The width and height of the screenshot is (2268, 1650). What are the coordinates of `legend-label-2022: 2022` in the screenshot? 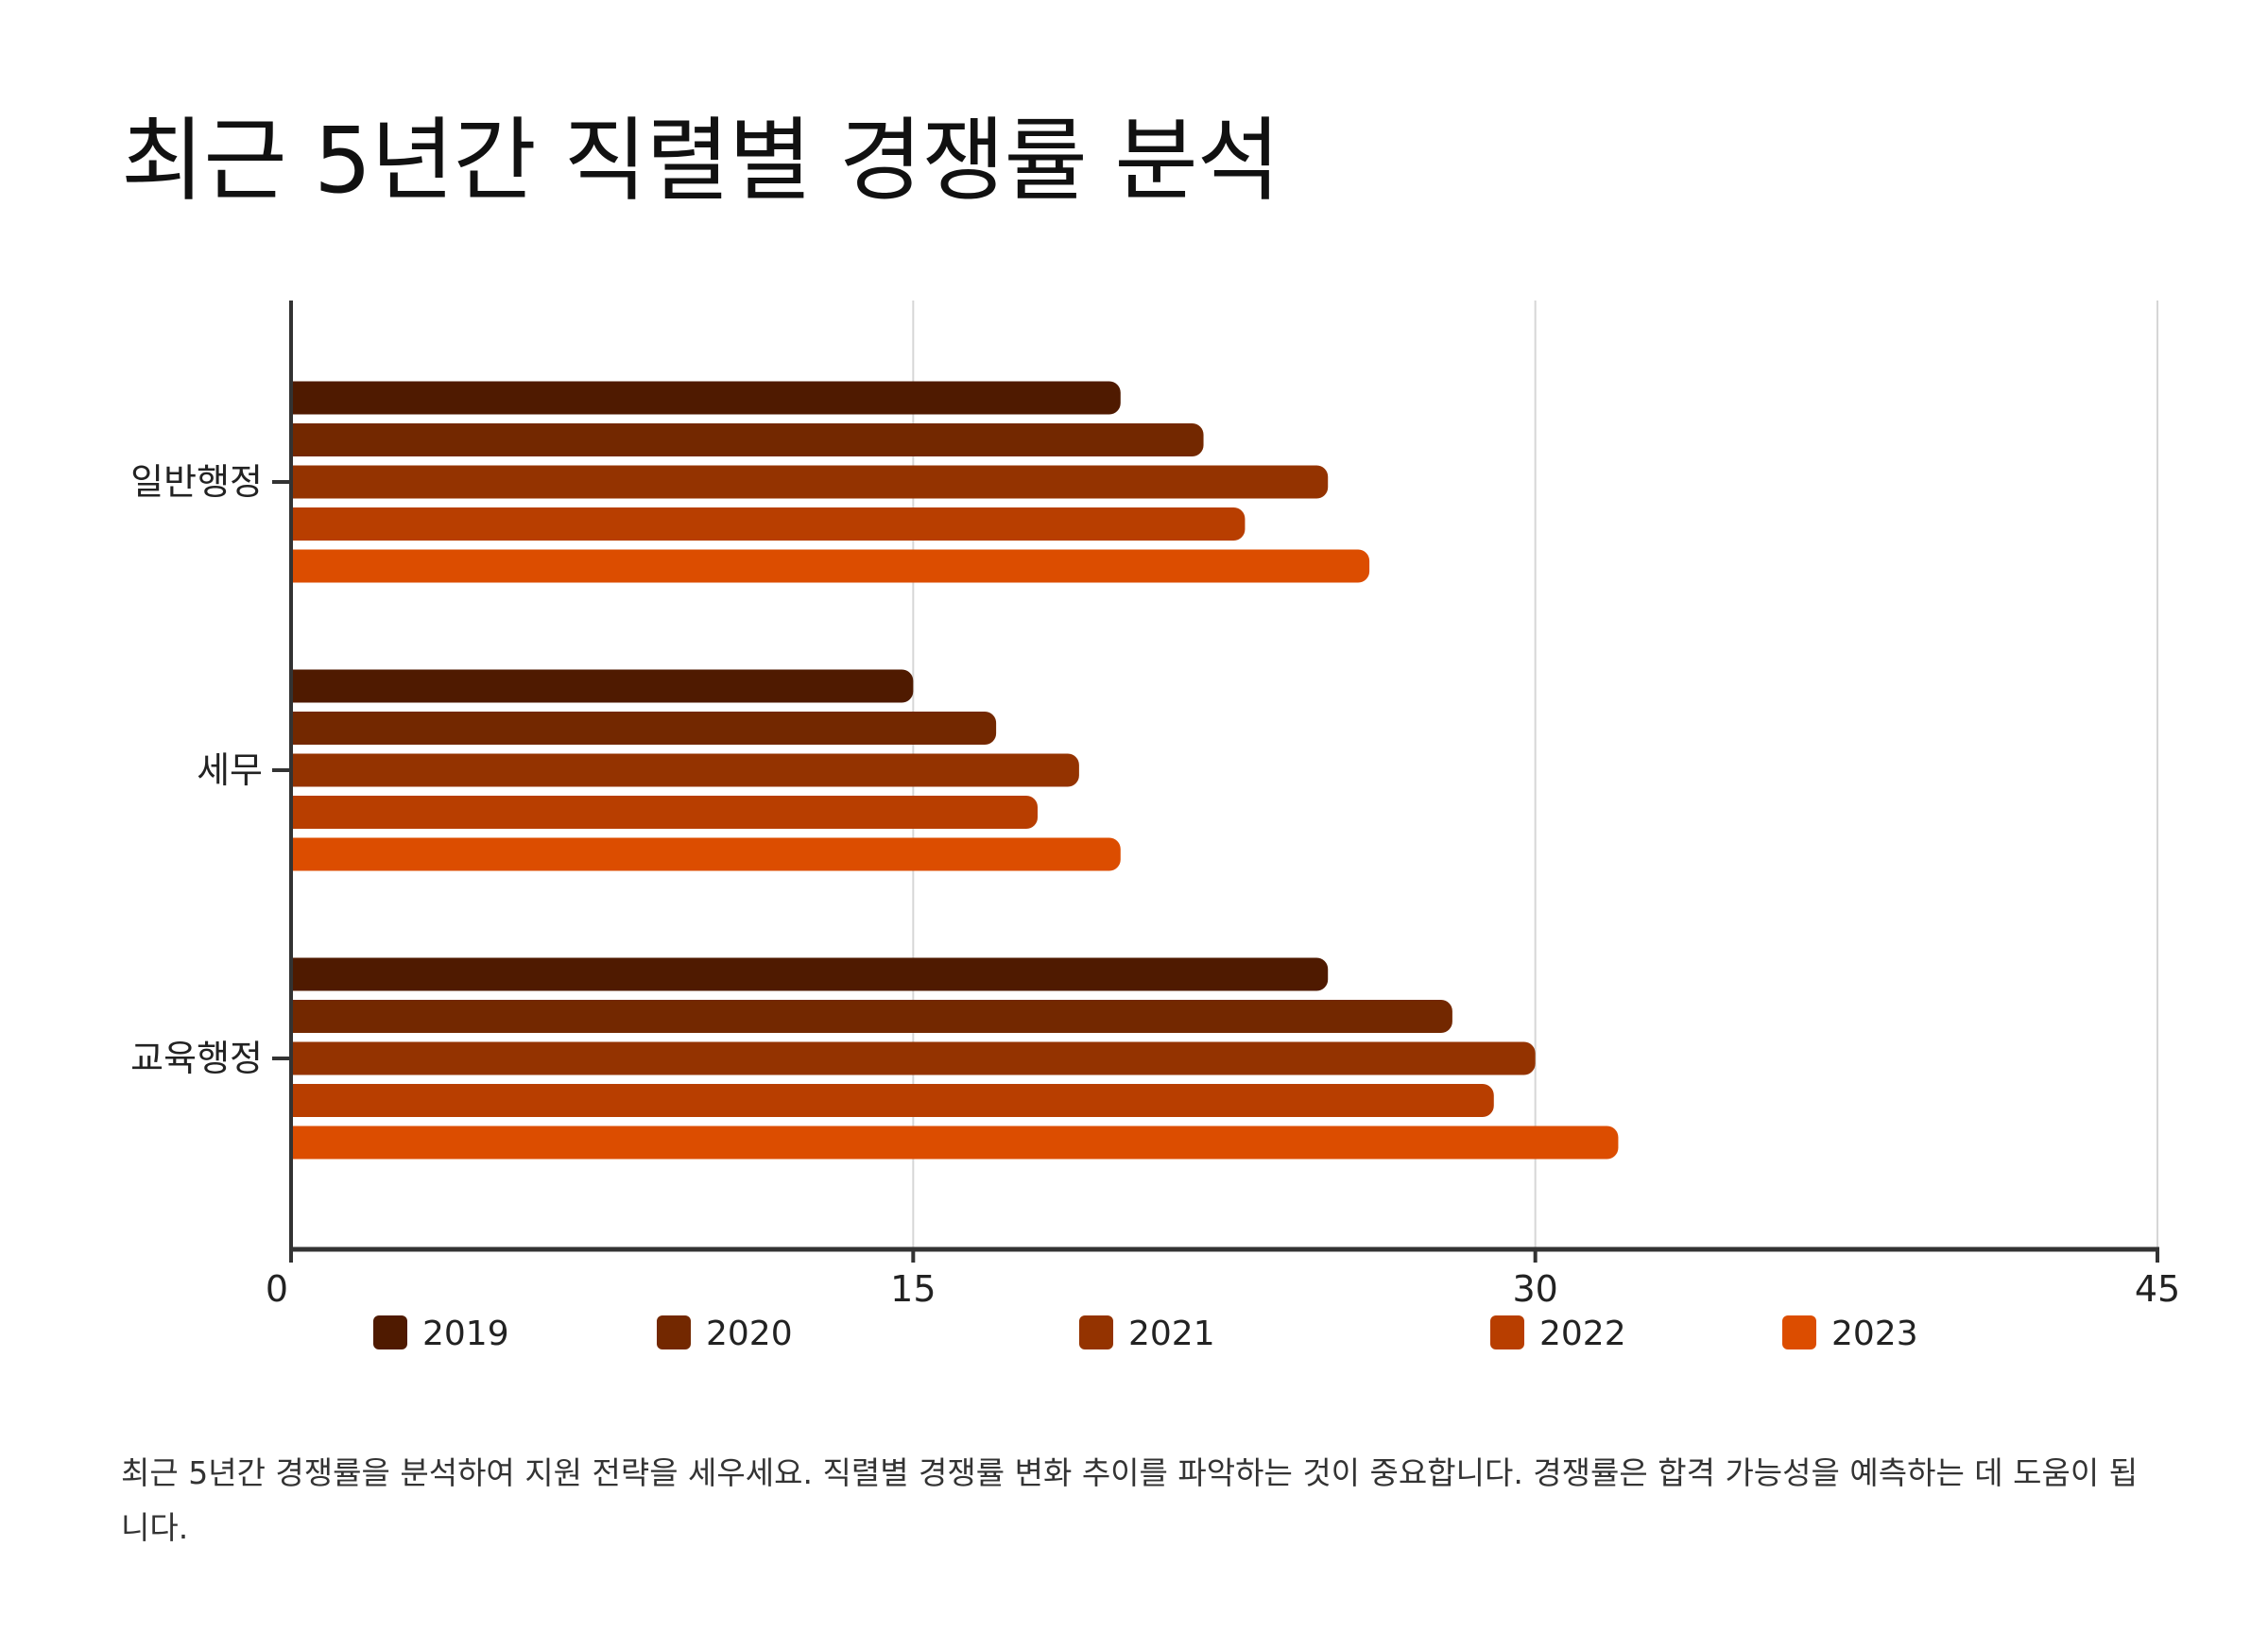 It's located at (1582, 1334).